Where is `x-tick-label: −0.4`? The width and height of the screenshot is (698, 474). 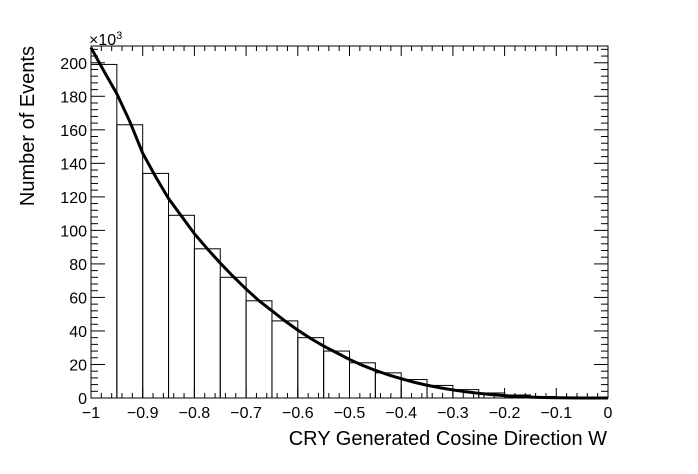 x-tick-label: −0.4 is located at coordinates (401, 413).